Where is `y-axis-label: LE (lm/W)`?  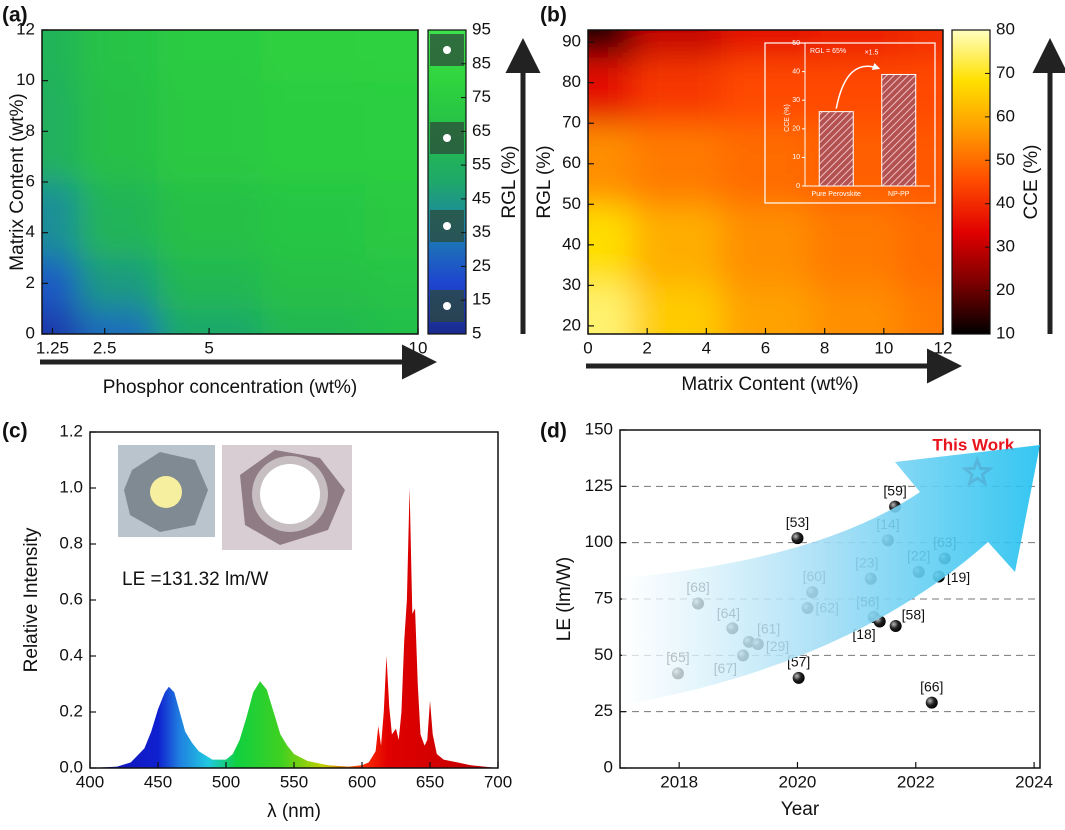
y-axis-label: LE (lm/W) is located at coordinates (564, 599).